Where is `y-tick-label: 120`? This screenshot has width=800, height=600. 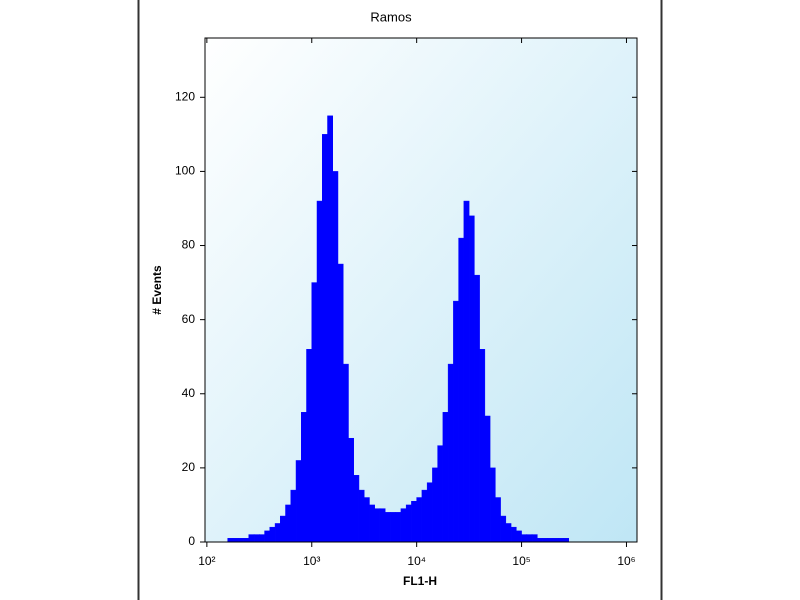
y-tick-label: 120 is located at coordinates (185, 96).